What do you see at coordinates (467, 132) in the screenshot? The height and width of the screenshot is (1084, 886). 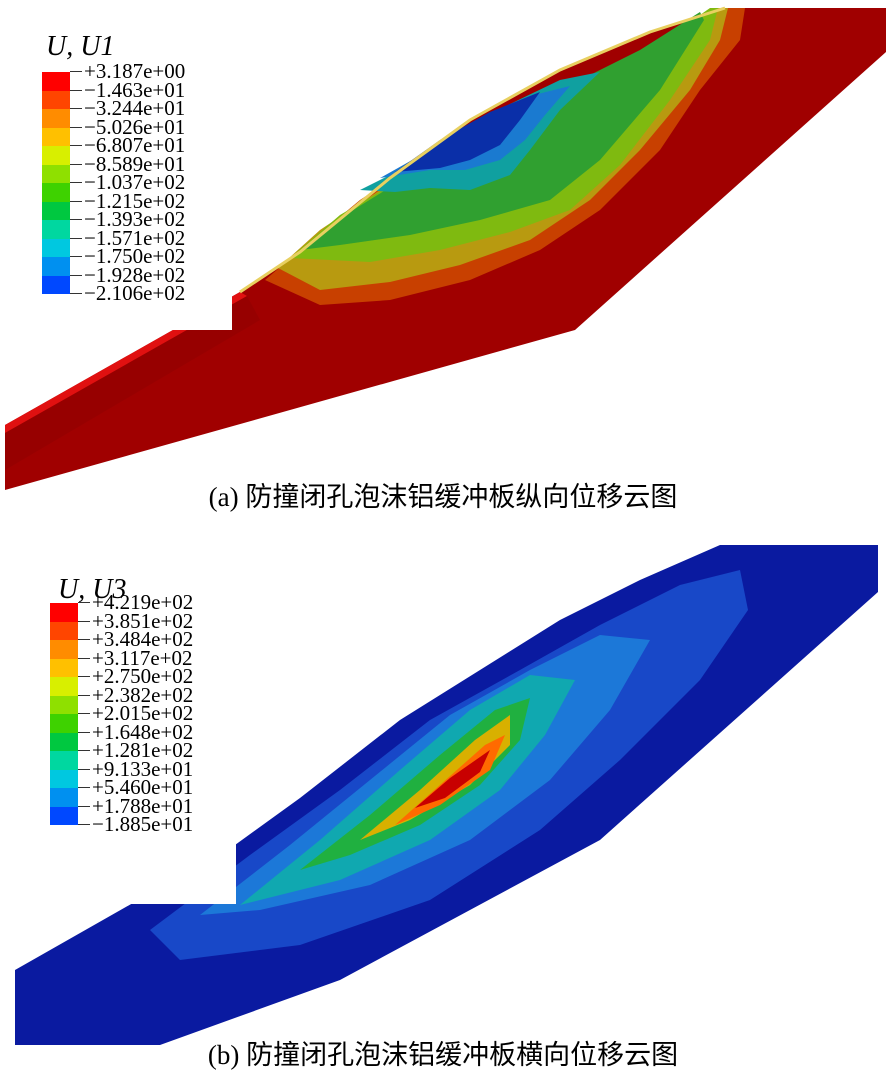 I see `contour-band-dark-blue` at bounding box center [467, 132].